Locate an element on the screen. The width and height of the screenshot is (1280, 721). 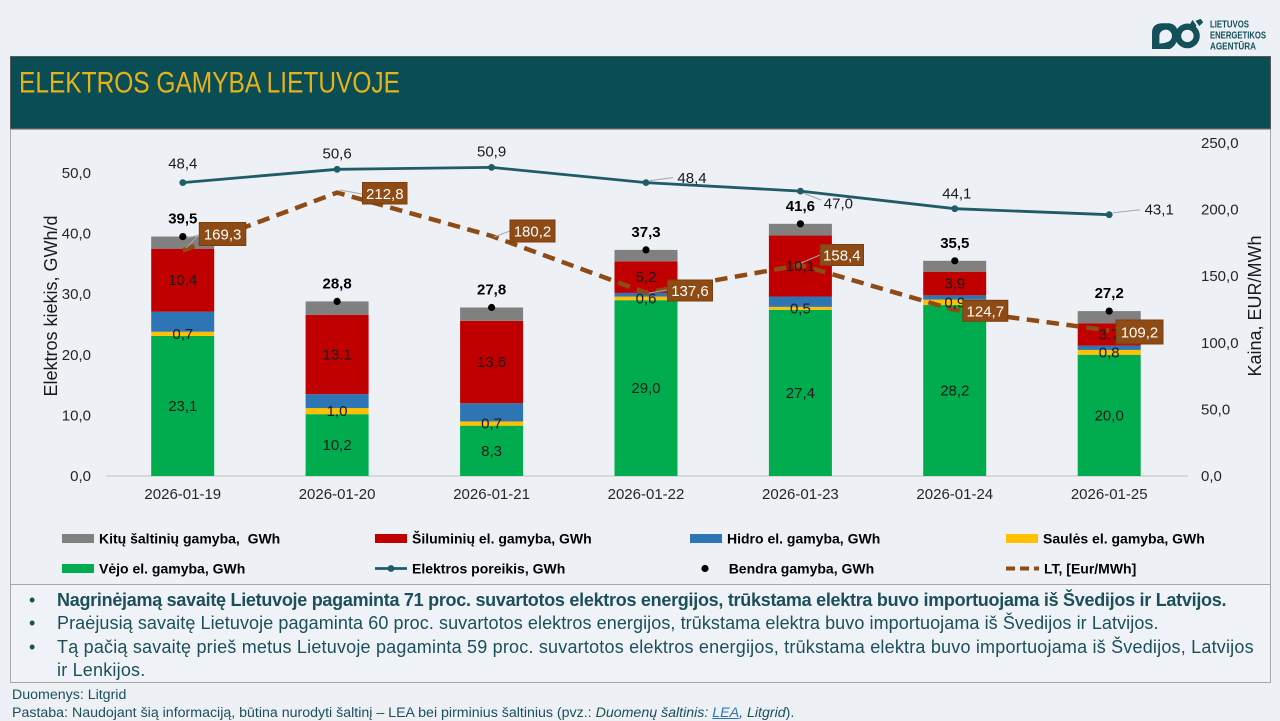
svg-text: 40,0 is located at coordinates (76, 234).